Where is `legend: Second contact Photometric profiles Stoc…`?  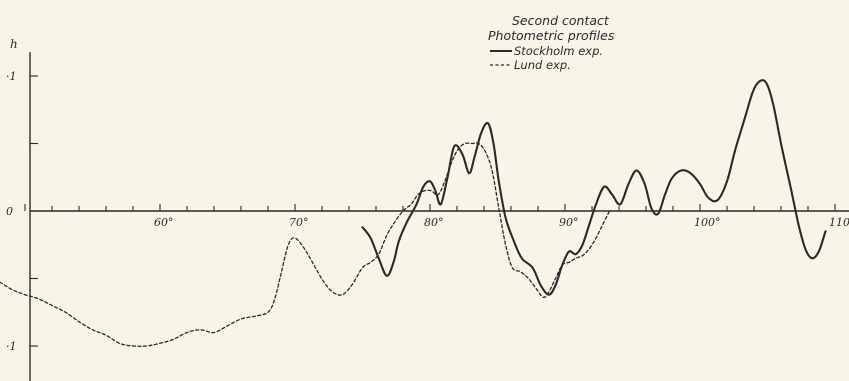 legend: Second contact Photometric profiles Stoc… is located at coordinates (551, 42).